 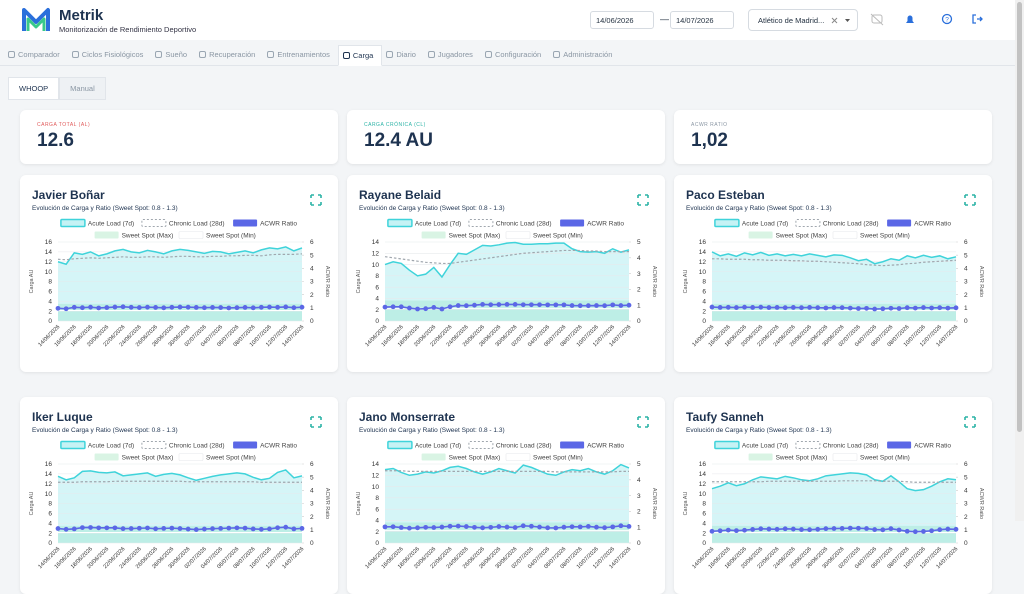 I want to click on y-tick-label: 4, so click(x=50, y=301).